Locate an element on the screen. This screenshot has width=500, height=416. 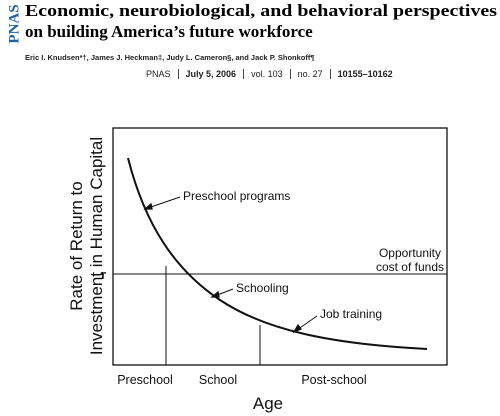
y-axis-label: Investment in Human Capital is located at coordinates (96, 246).